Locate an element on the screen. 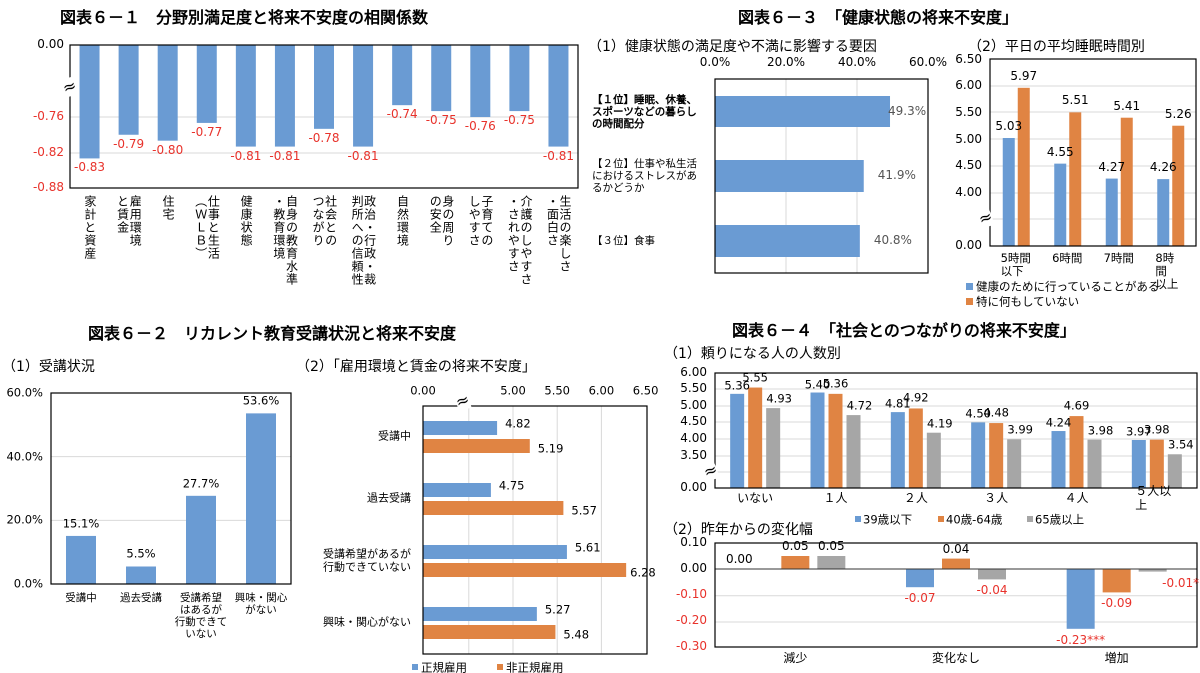 The image size is (1200, 673). x-tick-label: 60.0% is located at coordinates (928, 62).